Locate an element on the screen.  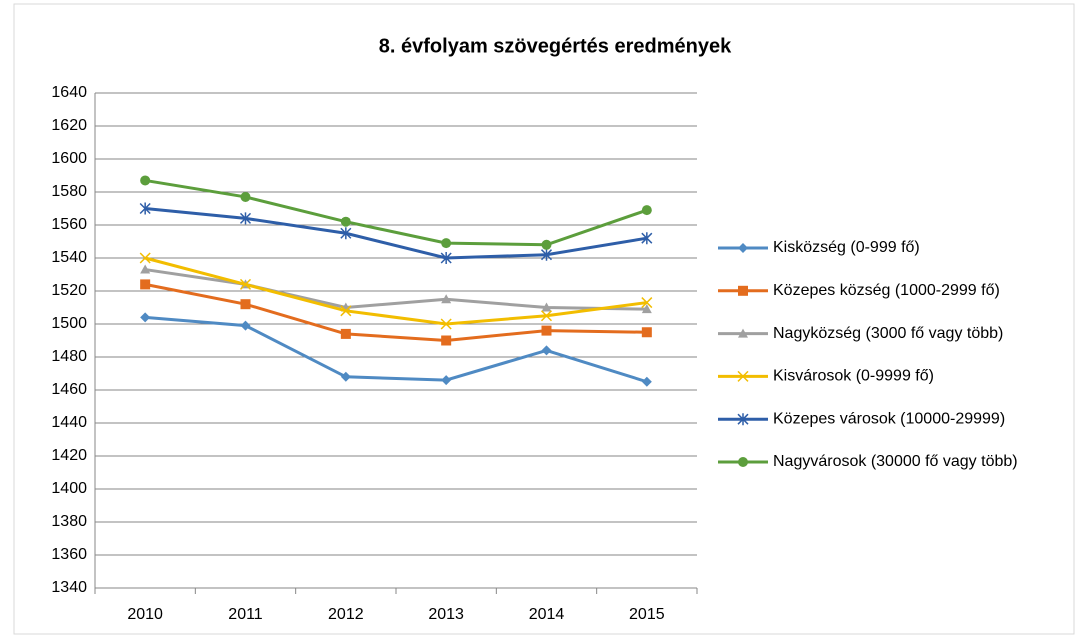
y-tick-label: 1520 is located at coordinates (69, 290).